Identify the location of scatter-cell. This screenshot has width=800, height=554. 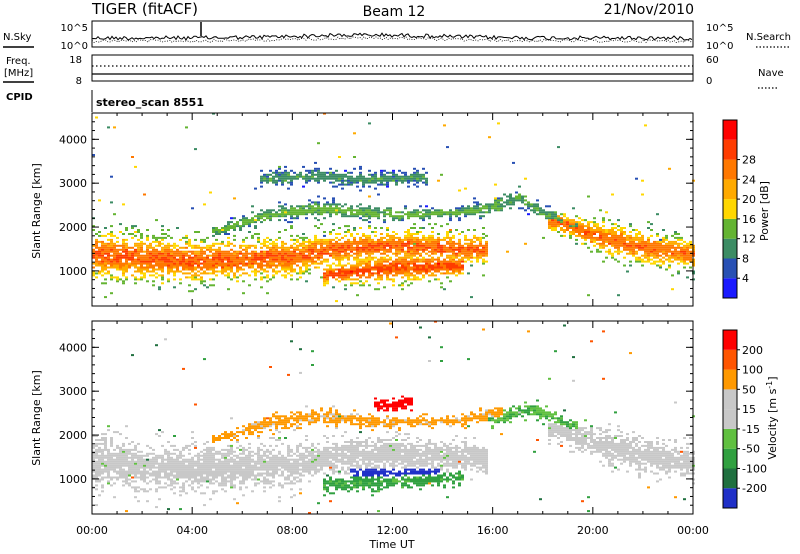
(126, 511).